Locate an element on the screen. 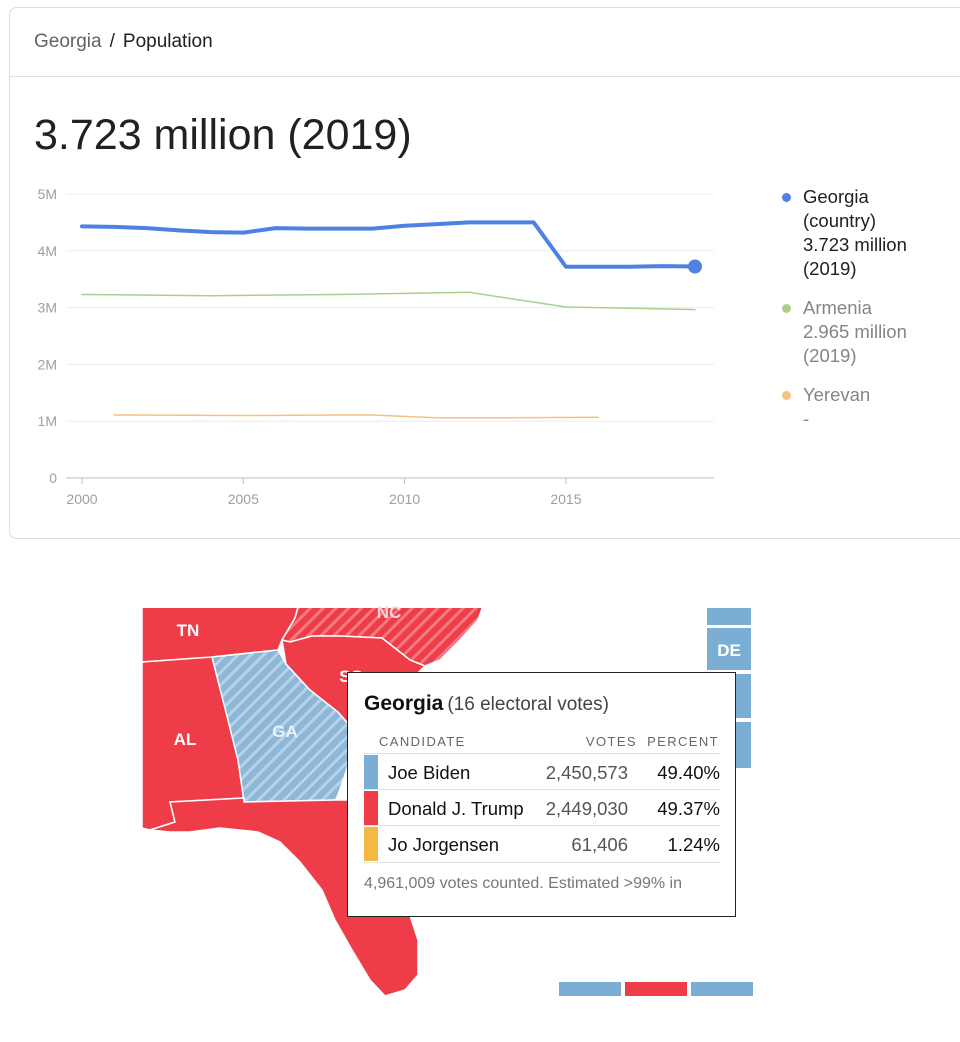 This screenshot has height=1042, width=960. breadcrumb-current: Population is located at coordinates (167, 41).